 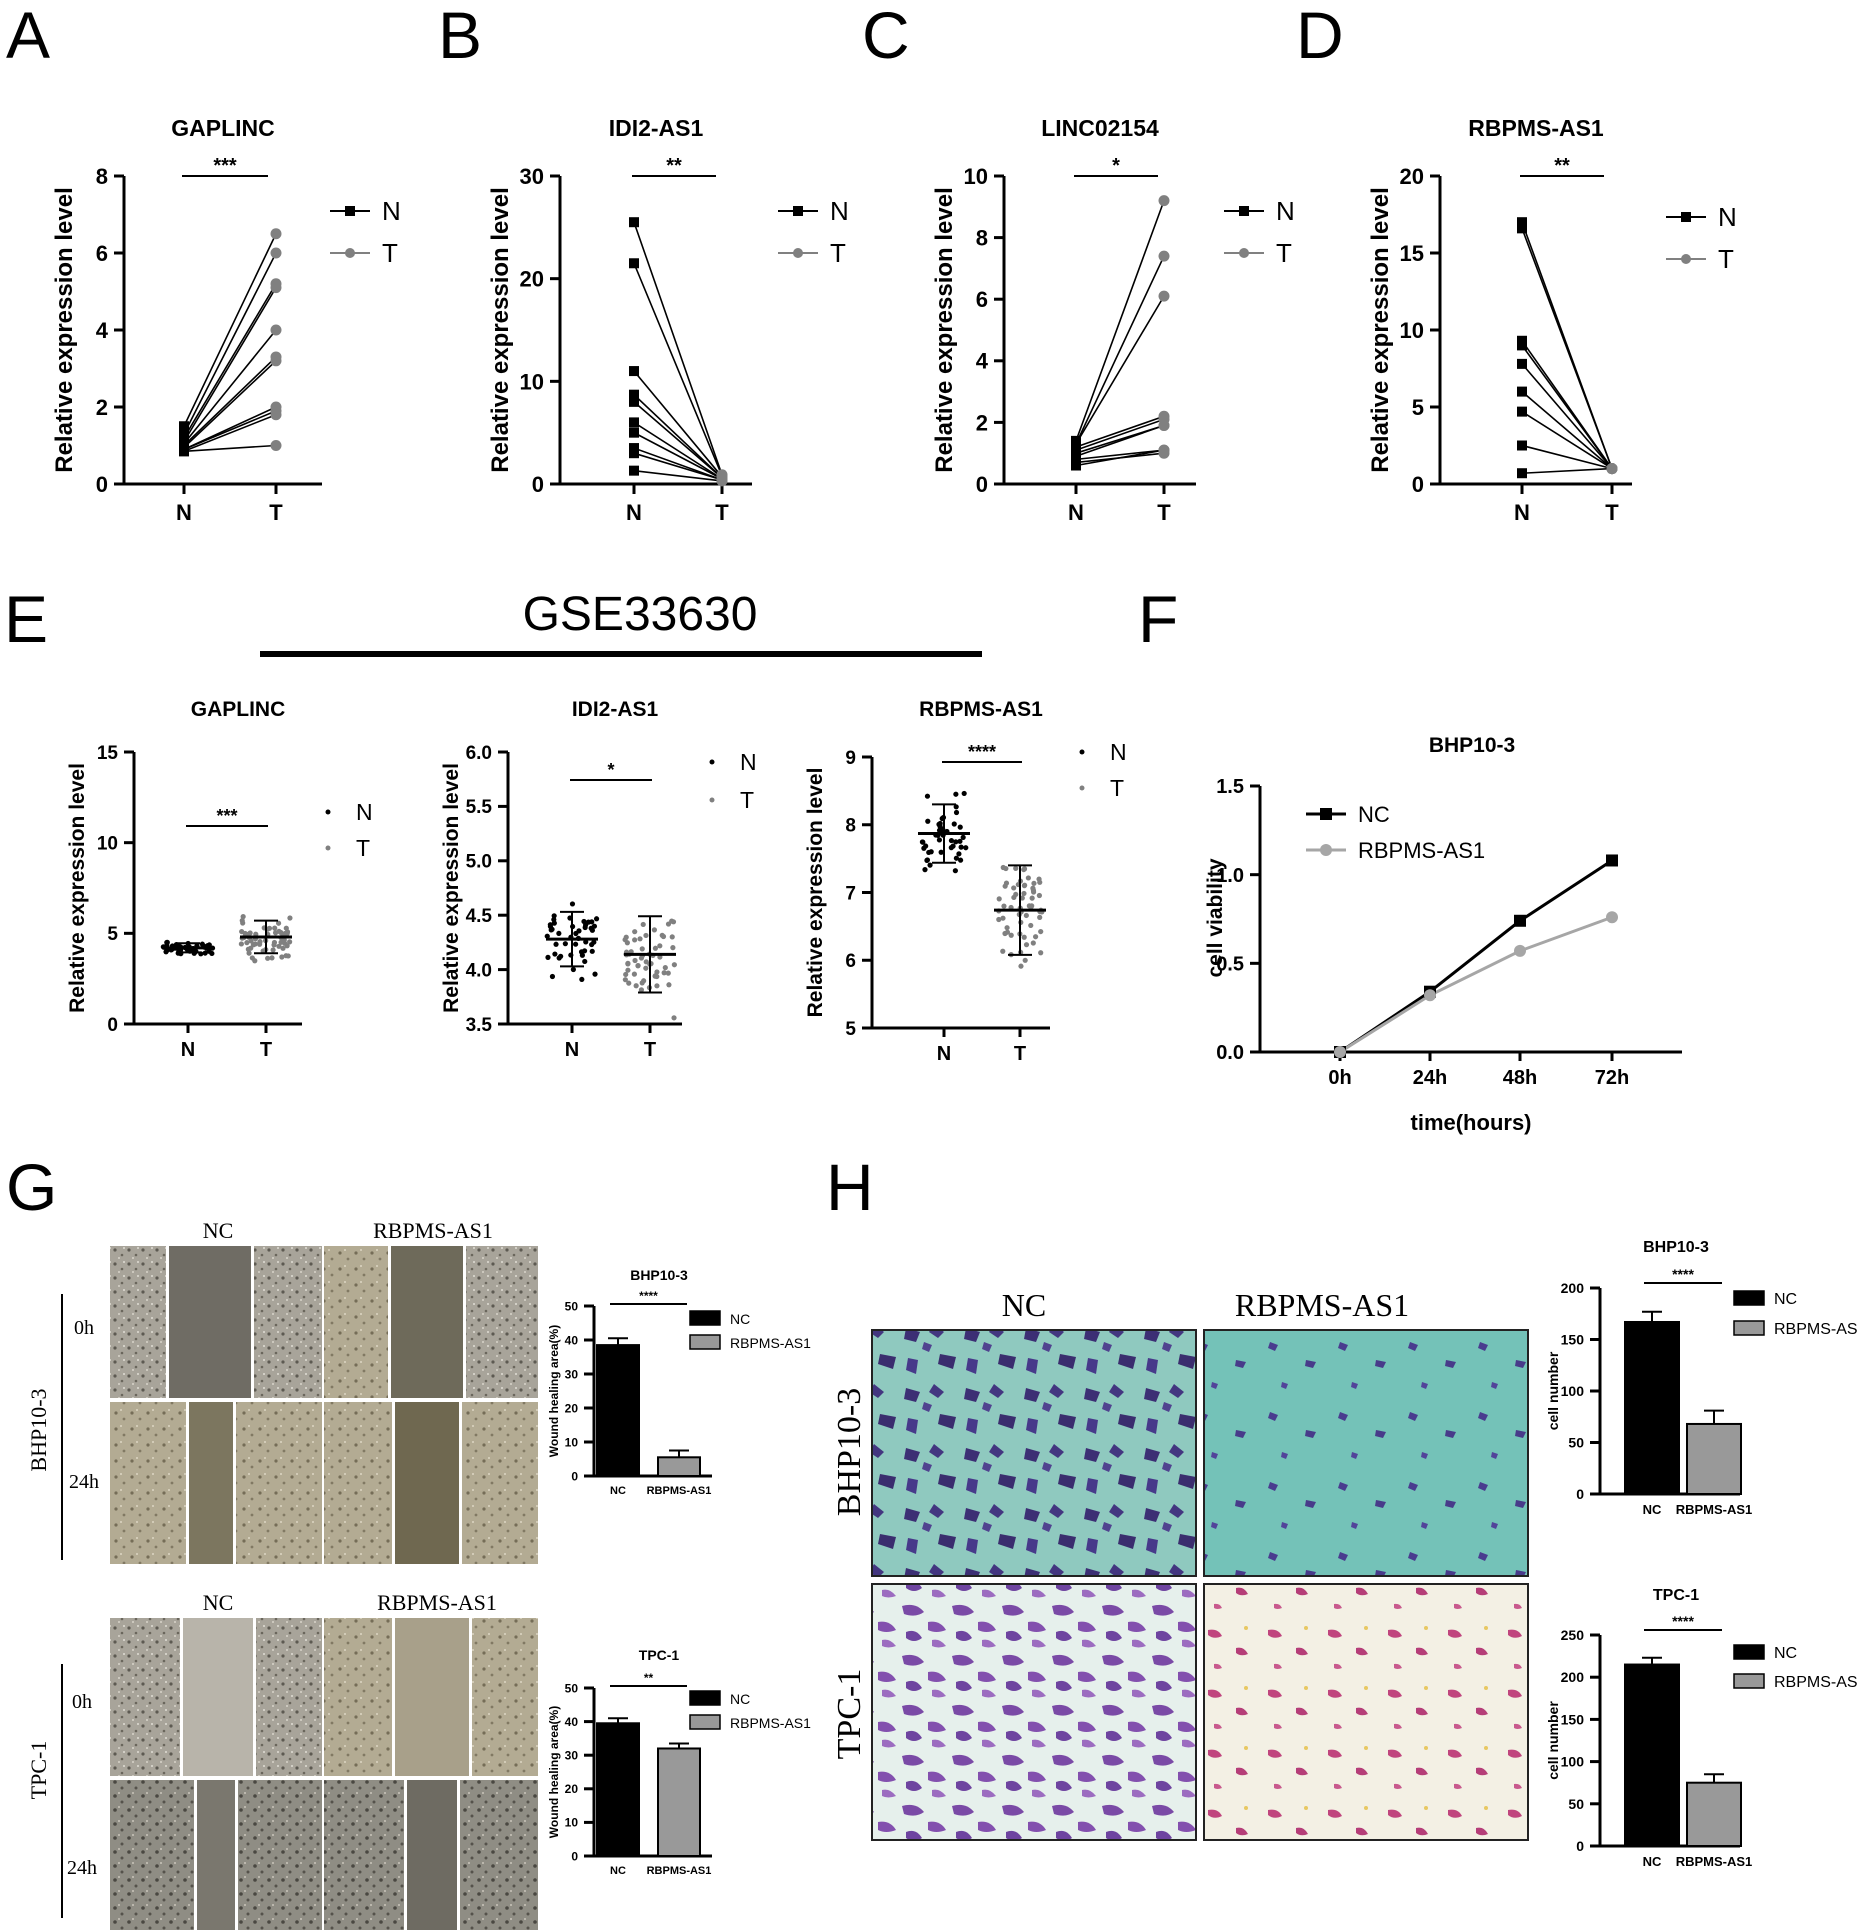 I want to click on E1-point-n, so click(x=166, y=952).